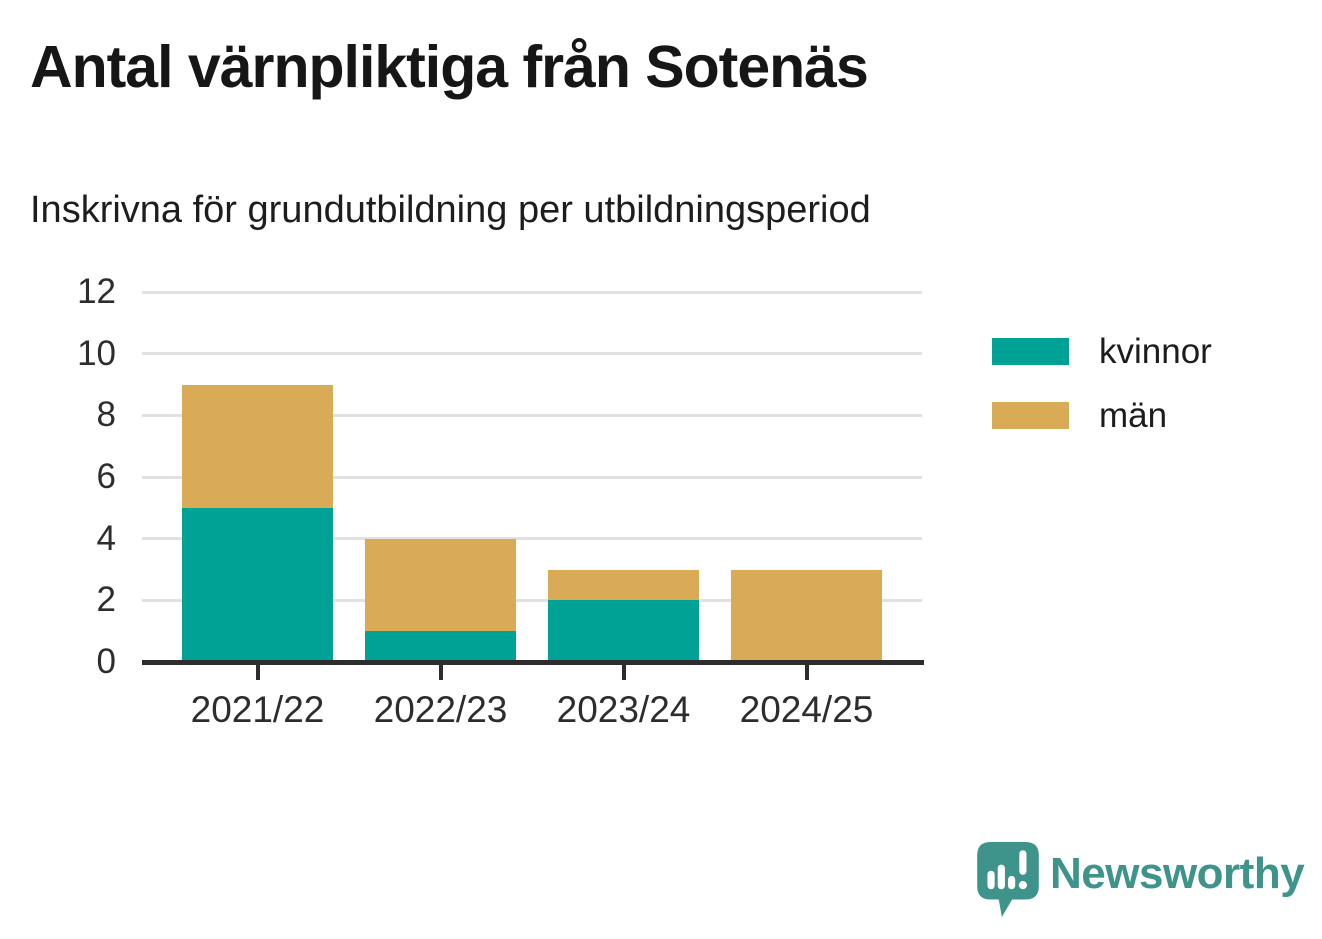 The height and width of the screenshot is (939, 1322). Describe the element at coordinates (106, 415) in the screenshot. I see `y-tick-label: 8` at that location.